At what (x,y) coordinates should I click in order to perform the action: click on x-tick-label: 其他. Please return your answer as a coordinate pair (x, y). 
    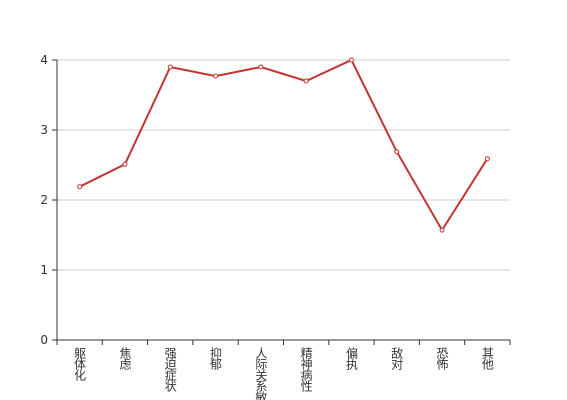
    Looking at the image, I should click on (487, 358).